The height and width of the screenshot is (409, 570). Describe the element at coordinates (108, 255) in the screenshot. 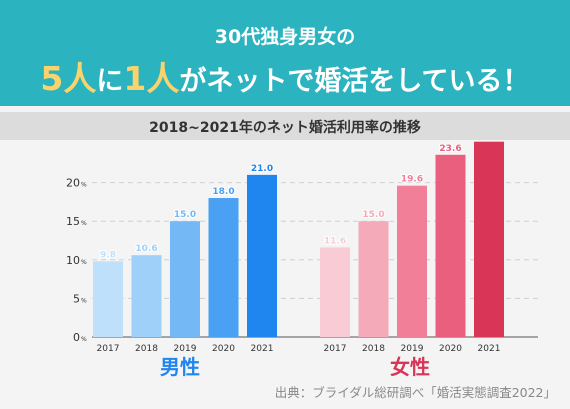

I see `bar-value-label: 9.8` at that location.